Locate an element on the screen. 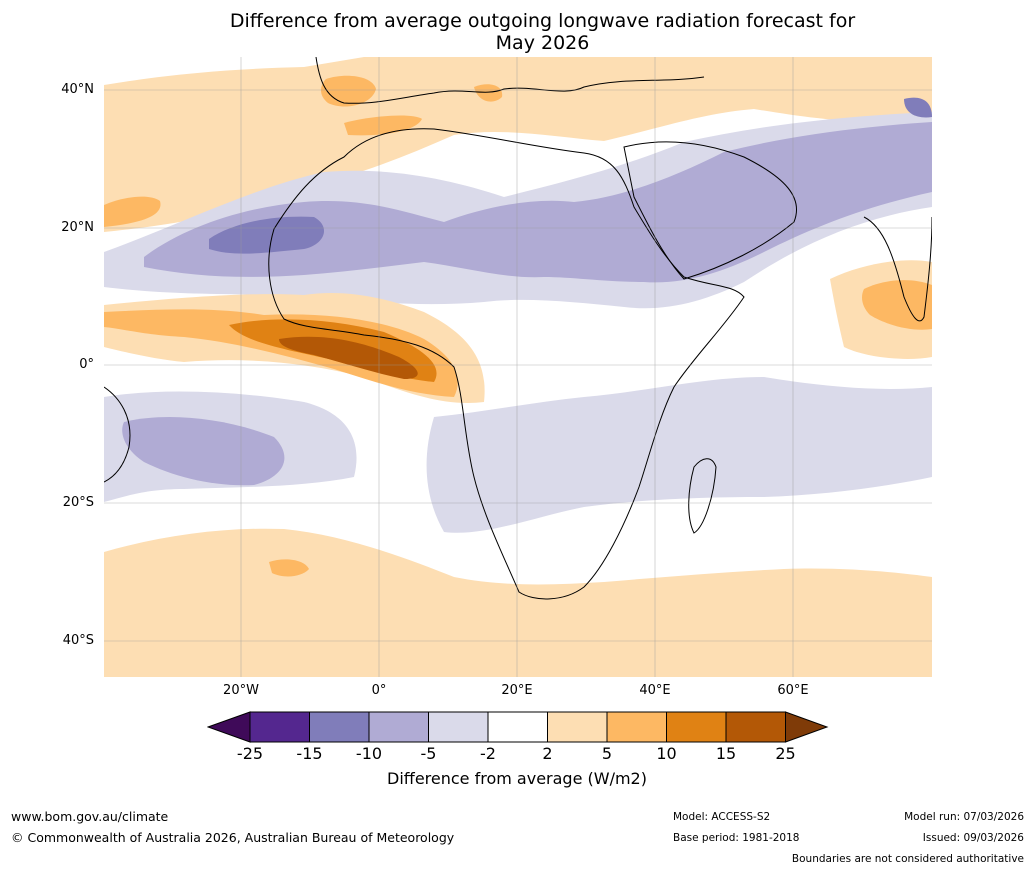  base-period-text: Base period: 1981-2018 is located at coordinates (736, 838).